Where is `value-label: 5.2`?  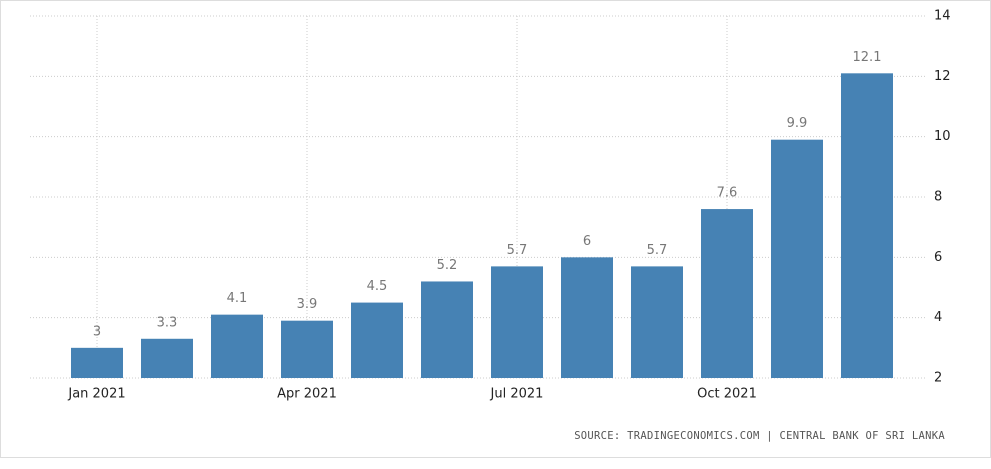
value-label: 5.2 is located at coordinates (447, 265).